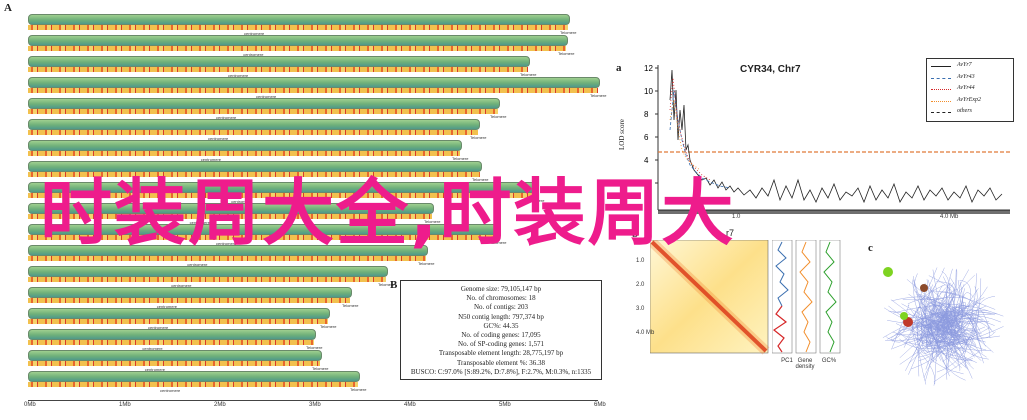 This screenshot has height=420, width=1027. Describe the element at coordinates (600, 405) in the screenshot. I see `panel-a-xtick: 6Mb` at that location.